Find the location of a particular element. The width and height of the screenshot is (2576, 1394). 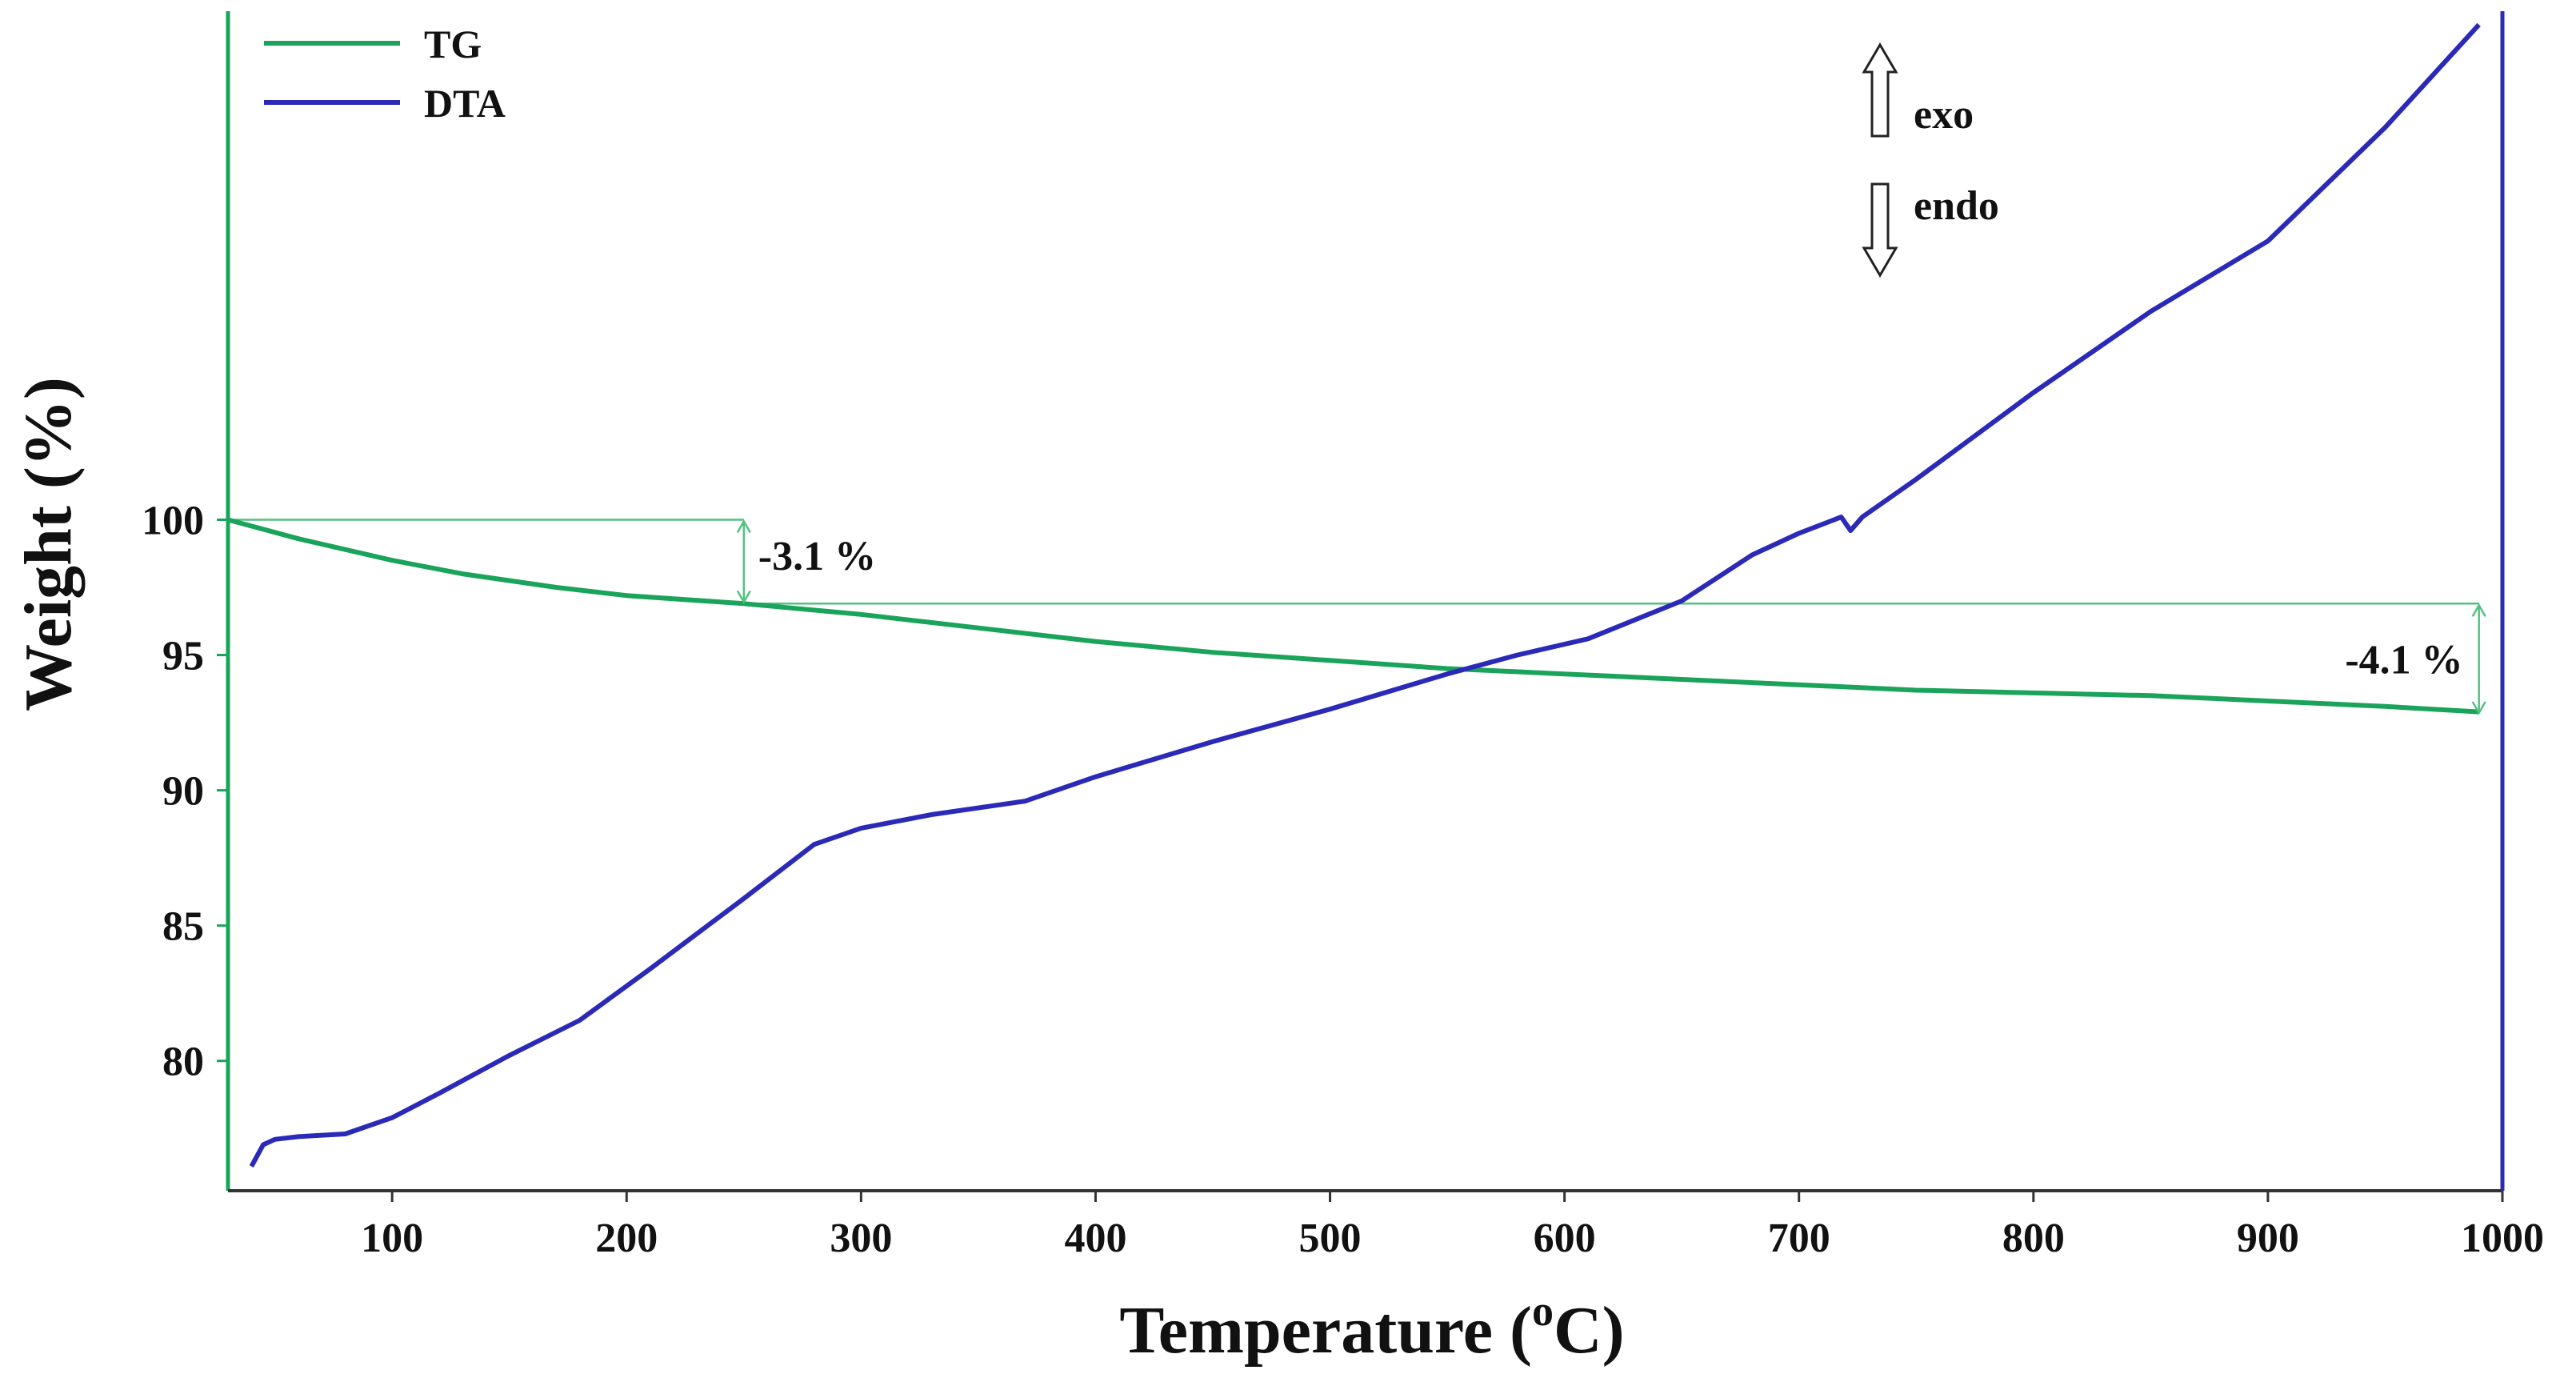

x-tick-label: 1000 is located at coordinates (2502, 1238).